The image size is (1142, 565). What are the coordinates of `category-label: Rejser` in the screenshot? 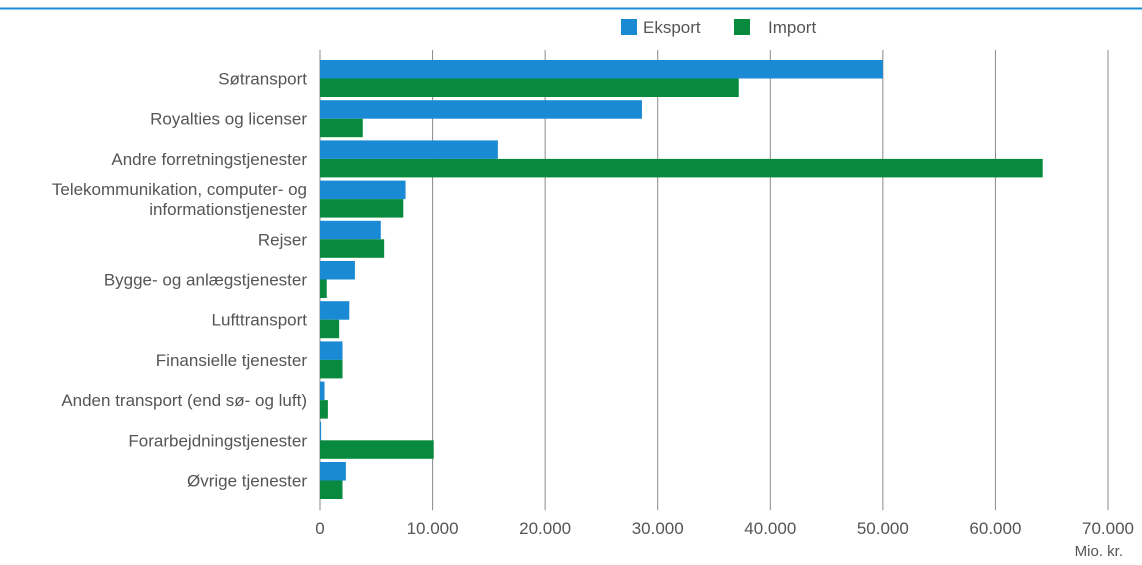 It's located at (282, 239).